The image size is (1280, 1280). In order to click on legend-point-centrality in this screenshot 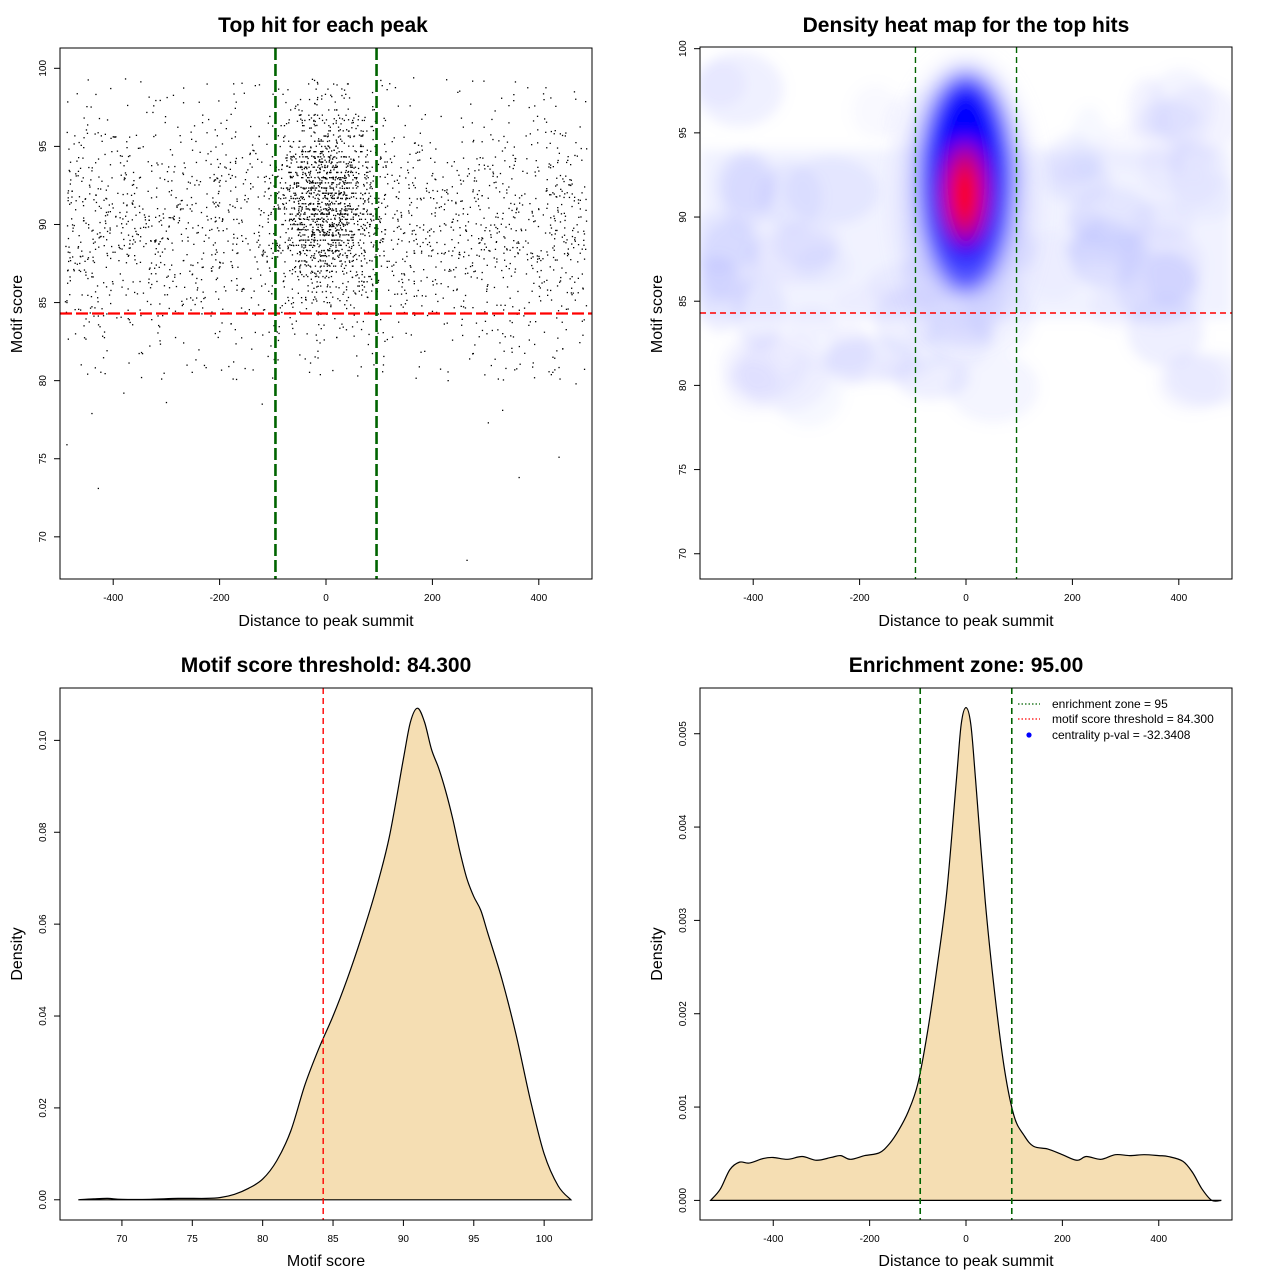, I will do `click(1029, 735)`.